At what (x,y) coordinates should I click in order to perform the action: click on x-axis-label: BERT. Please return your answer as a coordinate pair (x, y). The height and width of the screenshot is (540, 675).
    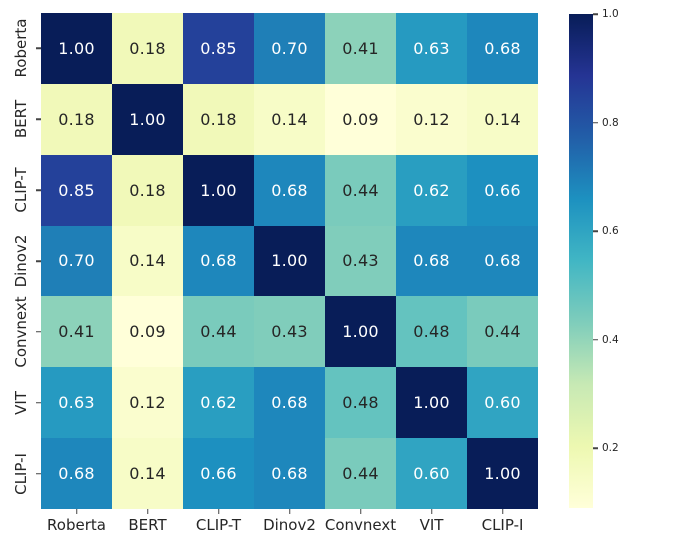
    Looking at the image, I should click on (147, 525).